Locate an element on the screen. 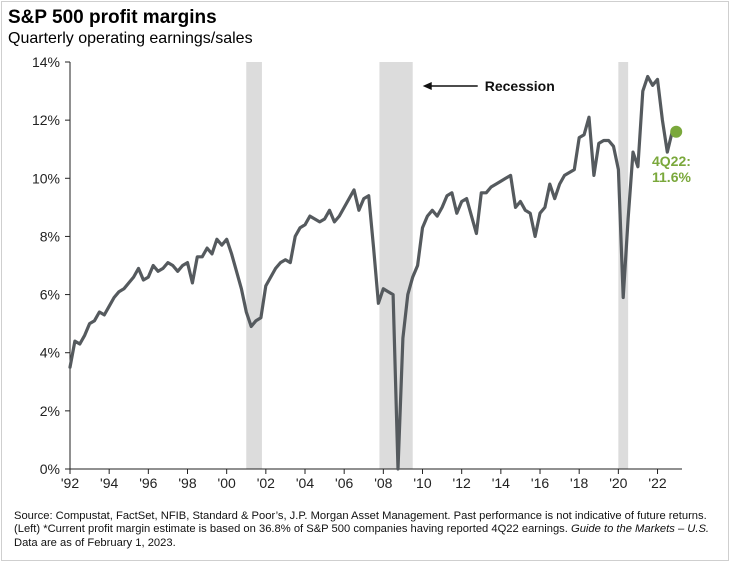  x-tick-label: '18 is located at coordinates (579, 483).